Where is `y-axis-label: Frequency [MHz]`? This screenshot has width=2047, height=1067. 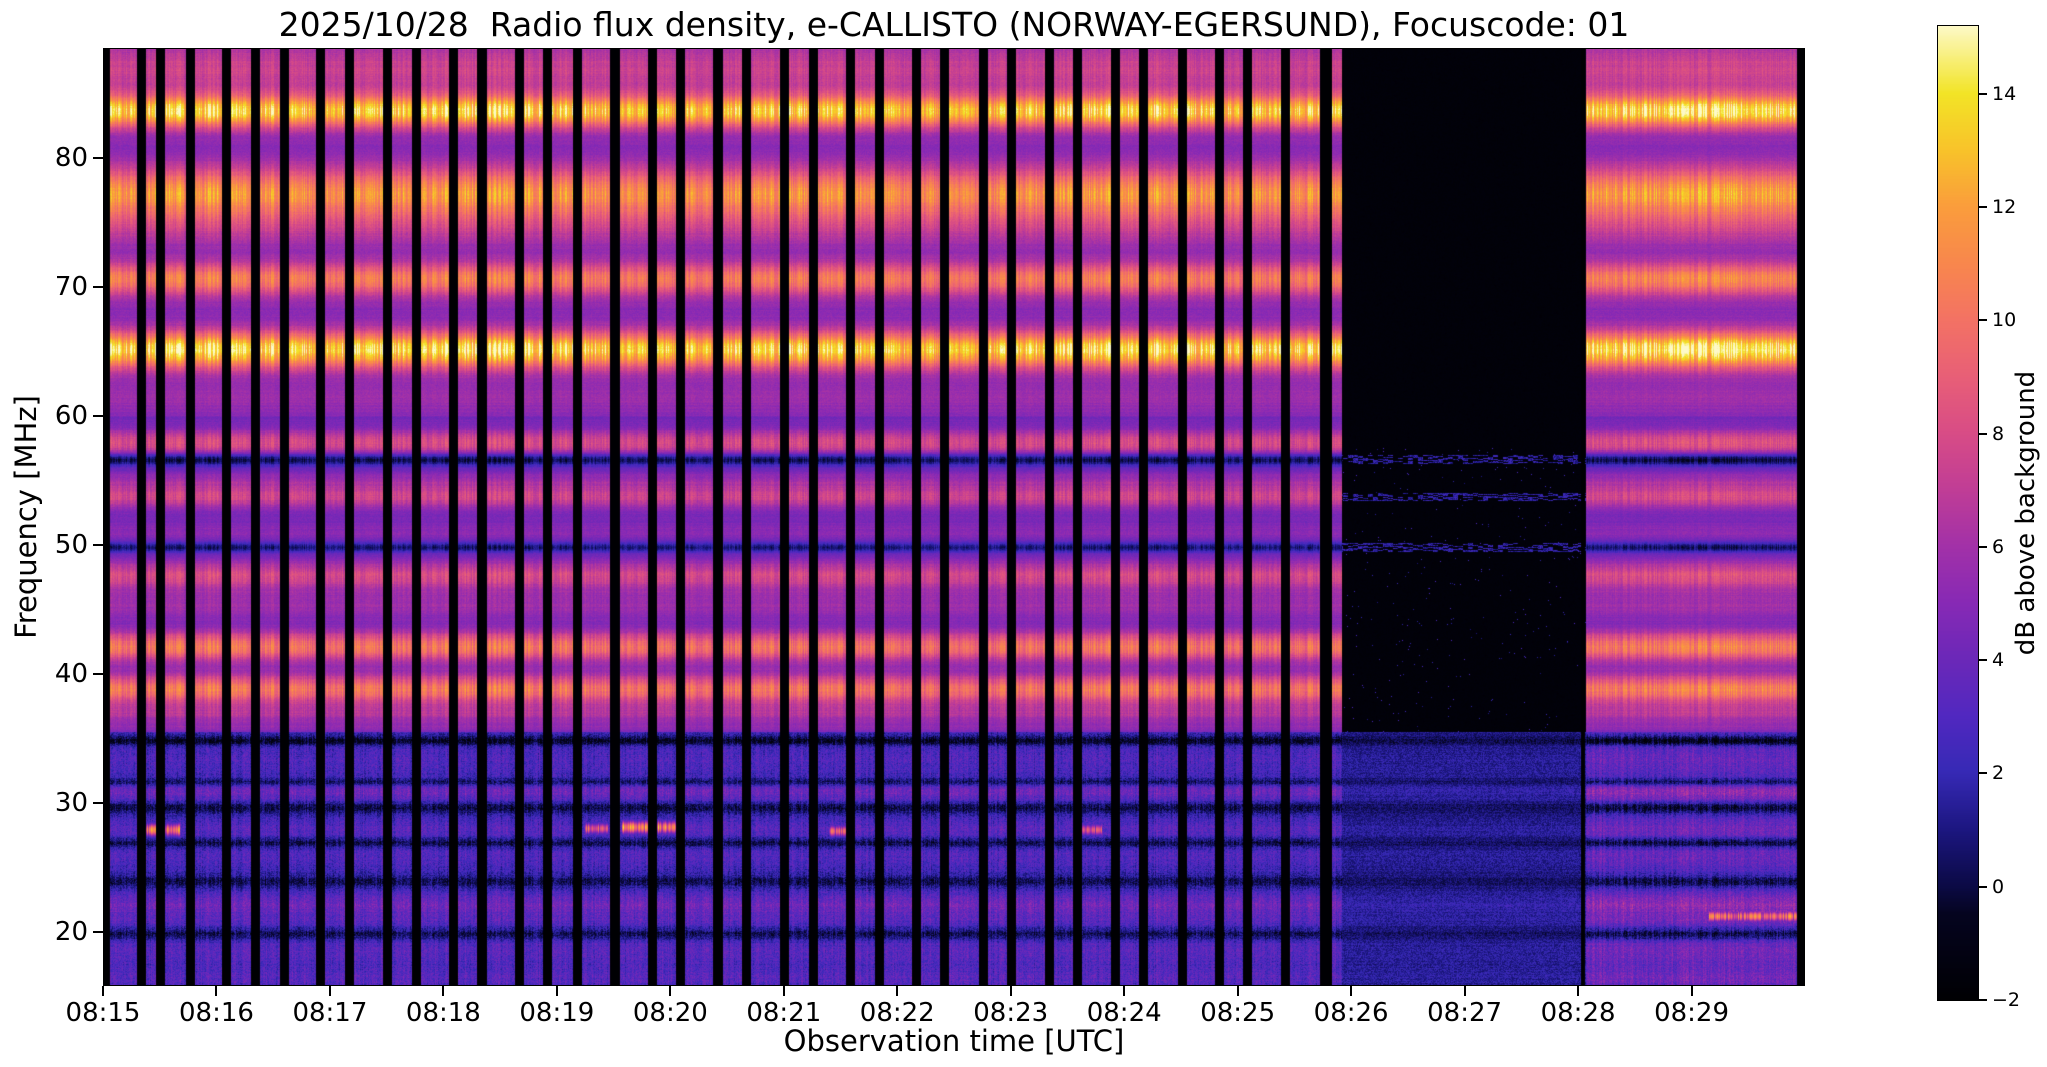 y-axis-label: Frequency [MHz] is located at coordinates (26, 517).